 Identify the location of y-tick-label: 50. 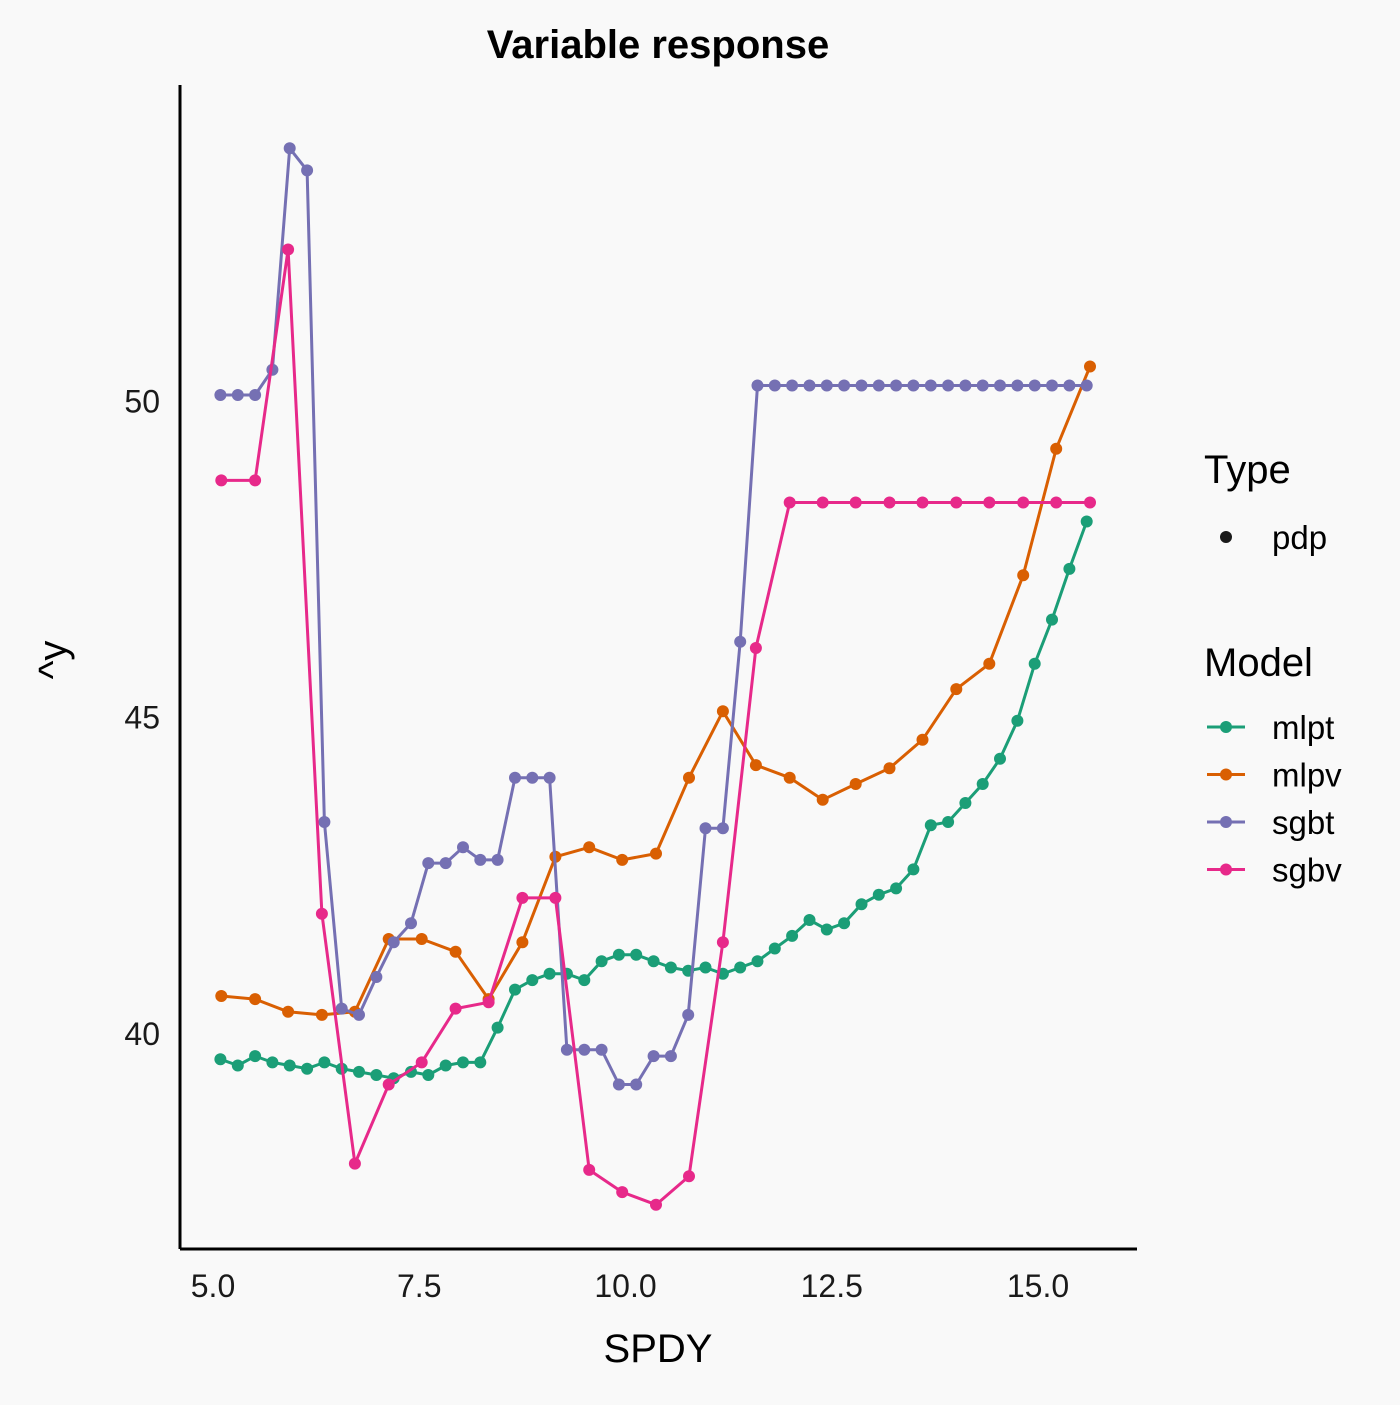
(142, 401).